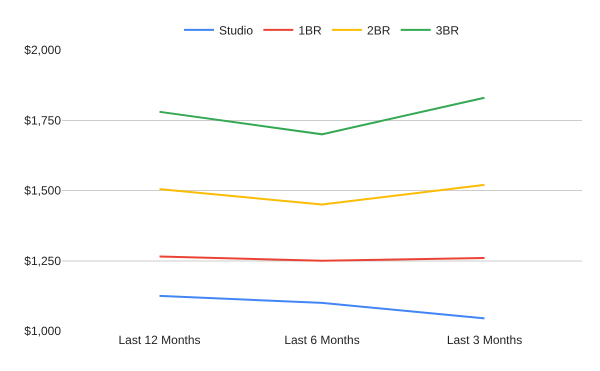  What do you see at coordinates (310, 31) in the screenshot?
I see `legend-label: 1BR` at bounding box center [310, 31].